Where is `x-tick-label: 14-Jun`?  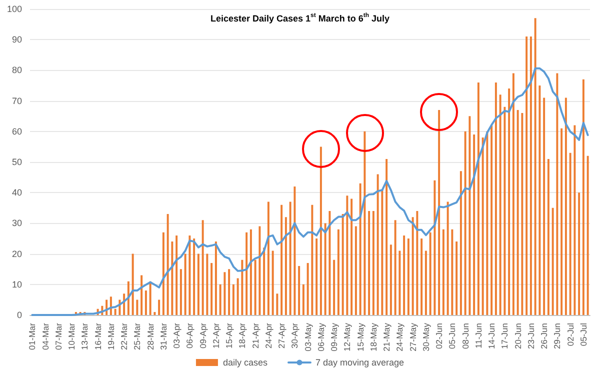 x-tick-label: 14-Jun is located at coordinates (491, 335).